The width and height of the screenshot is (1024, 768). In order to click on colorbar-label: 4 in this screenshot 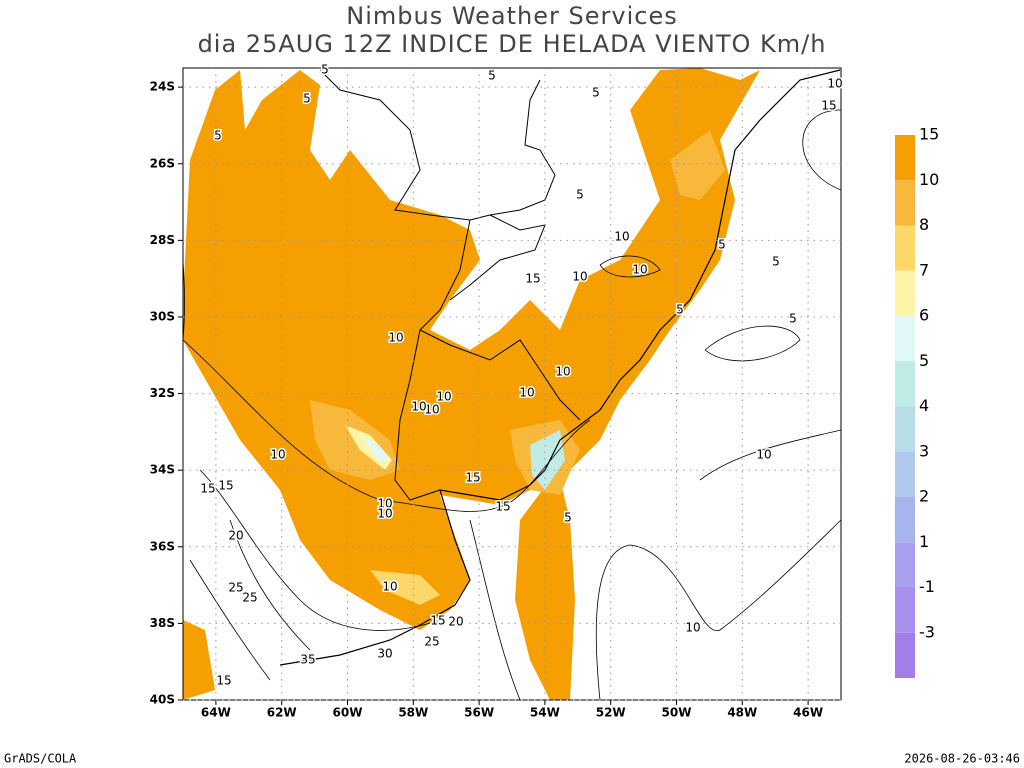, I will do `click(924, 405)`.